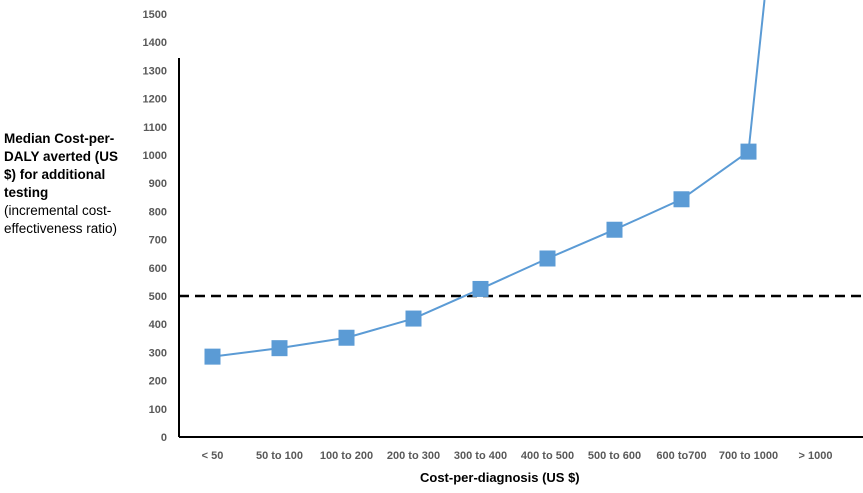 The image size is (863, 493). I want to click on y-tick-label: 1100, so click(155, 128).